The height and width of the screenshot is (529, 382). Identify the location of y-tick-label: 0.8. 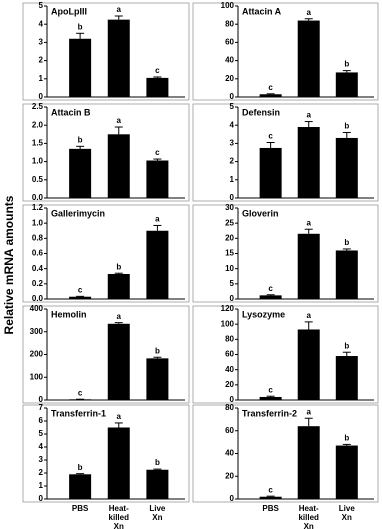
(38, 237).